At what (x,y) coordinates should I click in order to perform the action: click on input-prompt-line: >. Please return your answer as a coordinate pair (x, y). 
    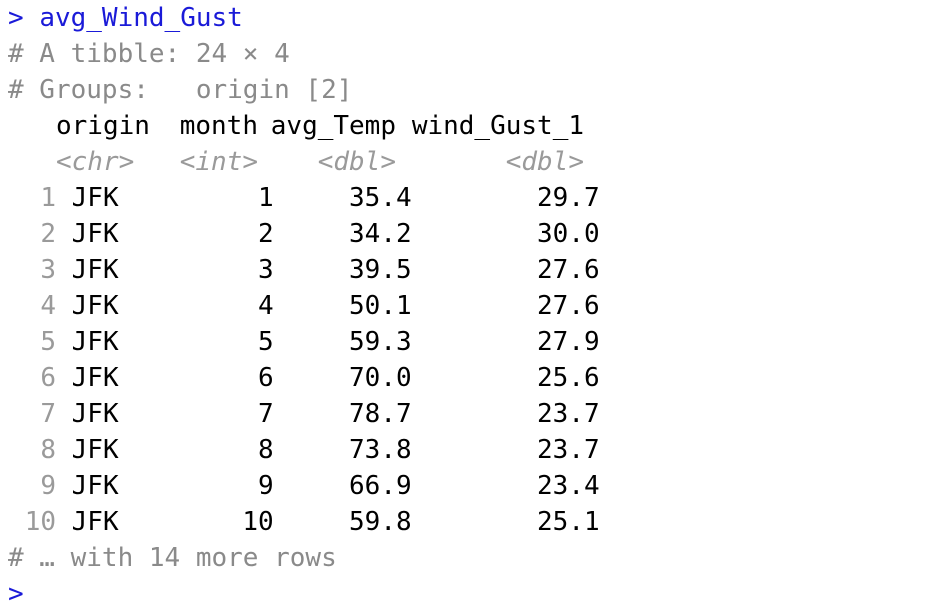
    Looking at the image, I should click on (16, 594).